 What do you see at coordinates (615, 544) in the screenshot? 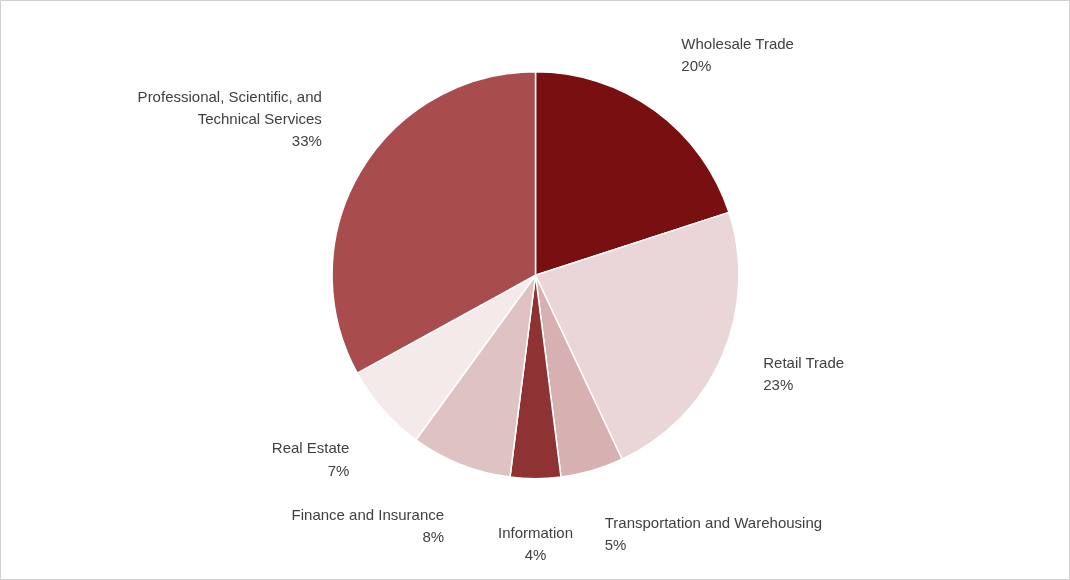
I see `data-label: 5%` at bounding box center [615, 544].